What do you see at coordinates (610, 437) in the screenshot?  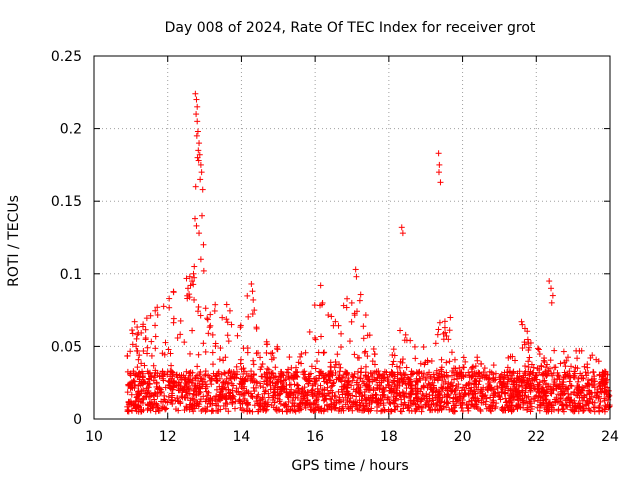 I see `x-tick-label: 24` at bounding box center [610, 437].